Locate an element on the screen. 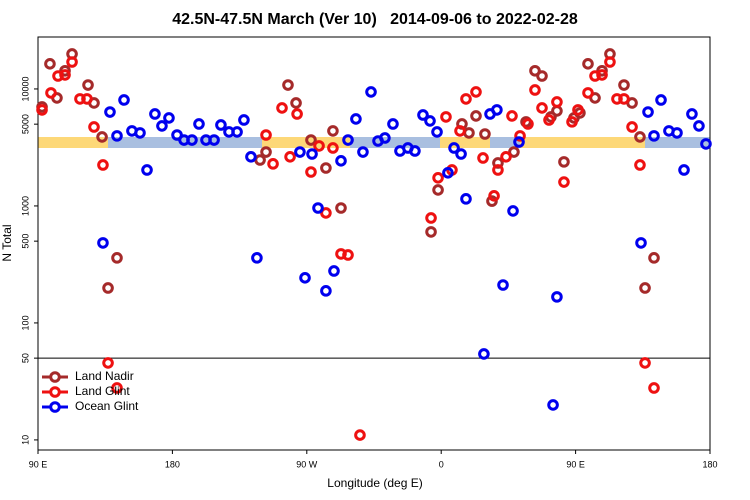  y-tick-label: 5000 is located at coordinates (25, 124).